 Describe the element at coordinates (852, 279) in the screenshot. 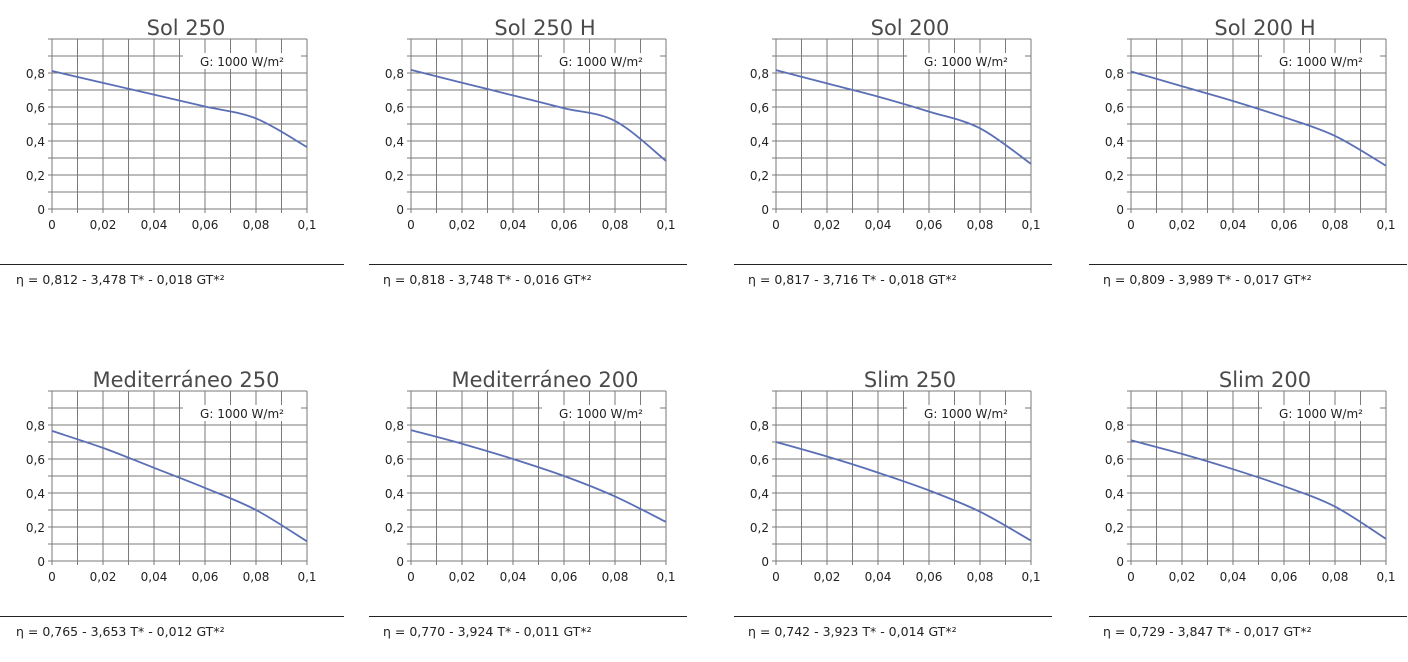

I see `efficiency-formula: η = 0,817 - 3,716 T* - 0,018 GT*²` at that location.